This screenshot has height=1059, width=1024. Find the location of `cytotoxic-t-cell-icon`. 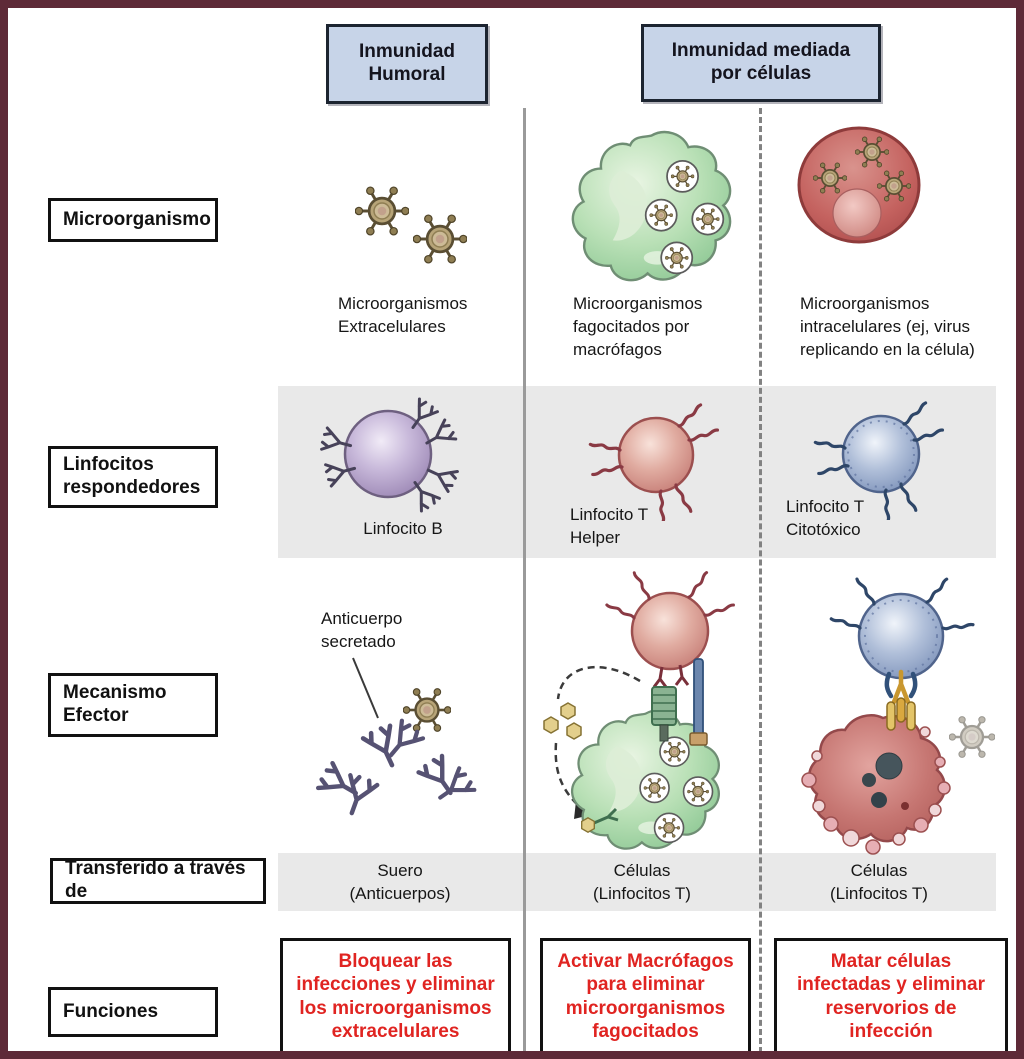

cytotoxic-t-cell-icon is located at coordinates (879, 459).